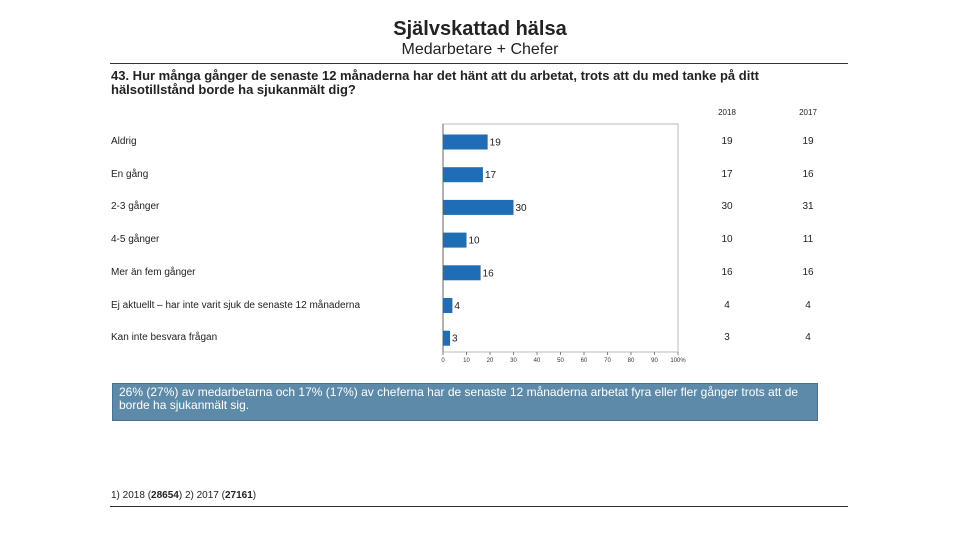 Image resolution: width=960 pixels, height=540 pixels. What do you see at coordinates (727, 112) in the screenshot?
I see `column-header-2018: 2018` at bounding box center [727, 112].